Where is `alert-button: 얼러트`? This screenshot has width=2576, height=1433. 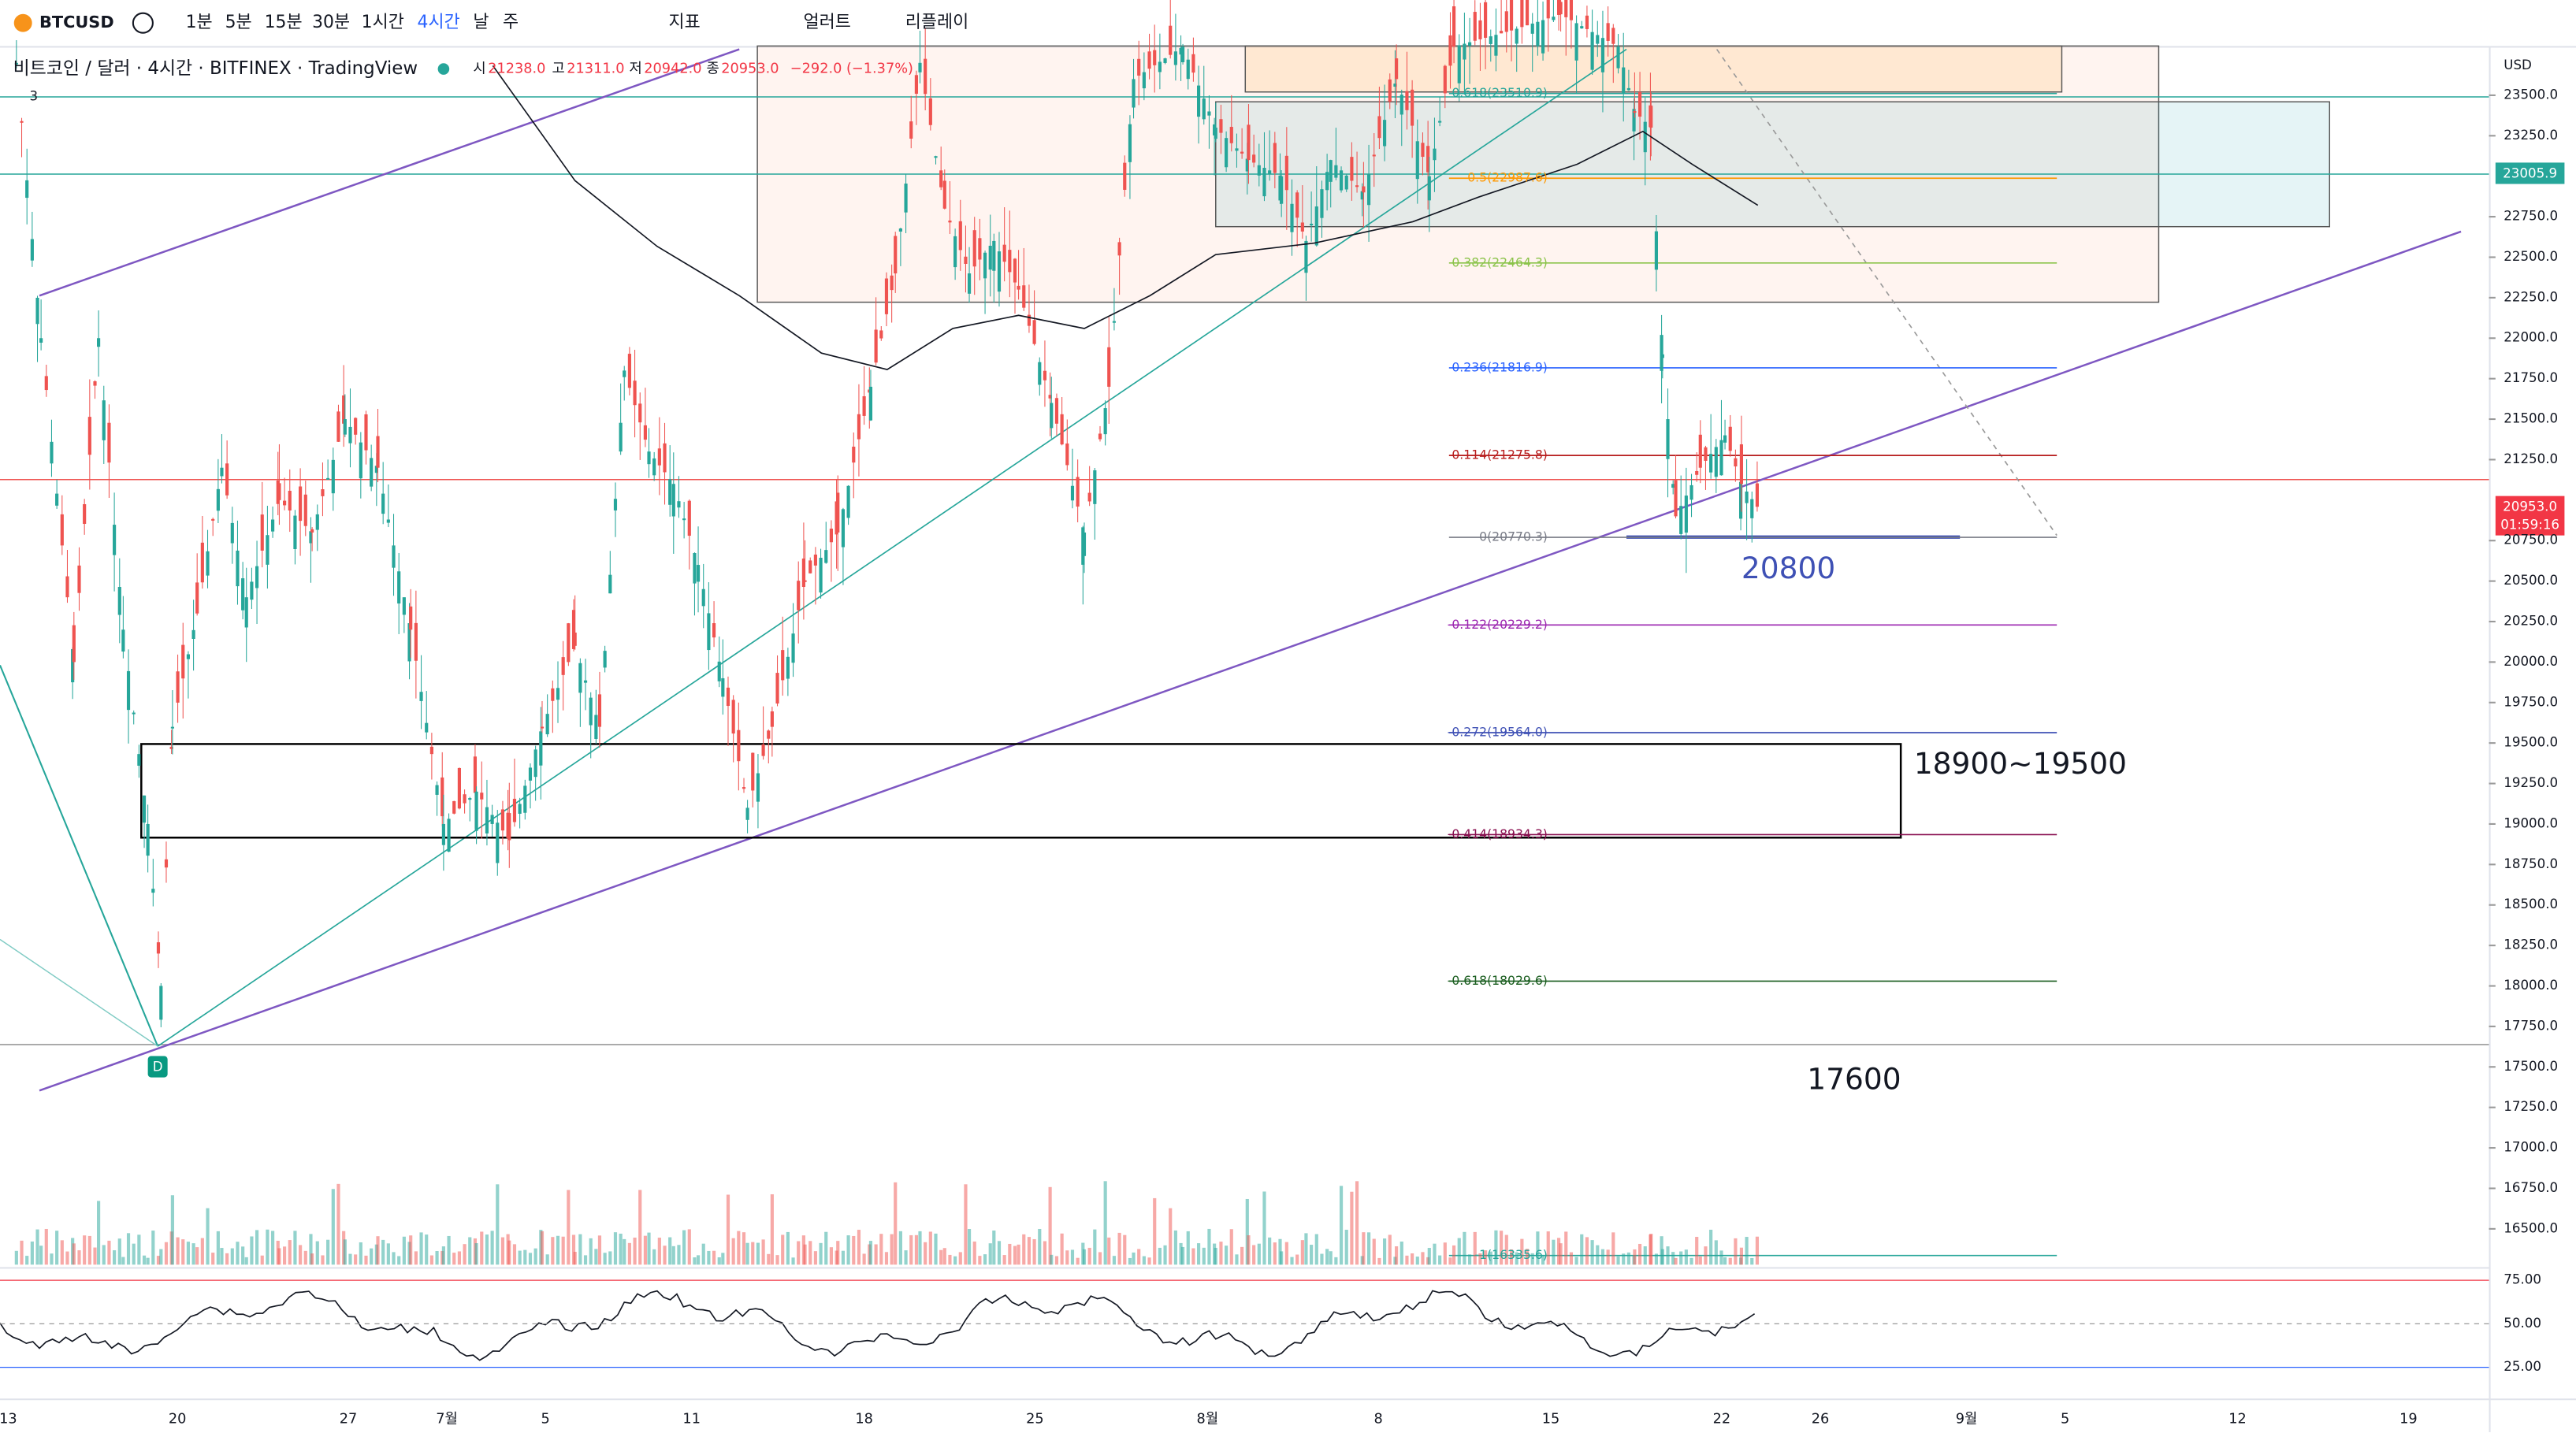 alert-button: 얼러트 is located at coordinates (826, 22).